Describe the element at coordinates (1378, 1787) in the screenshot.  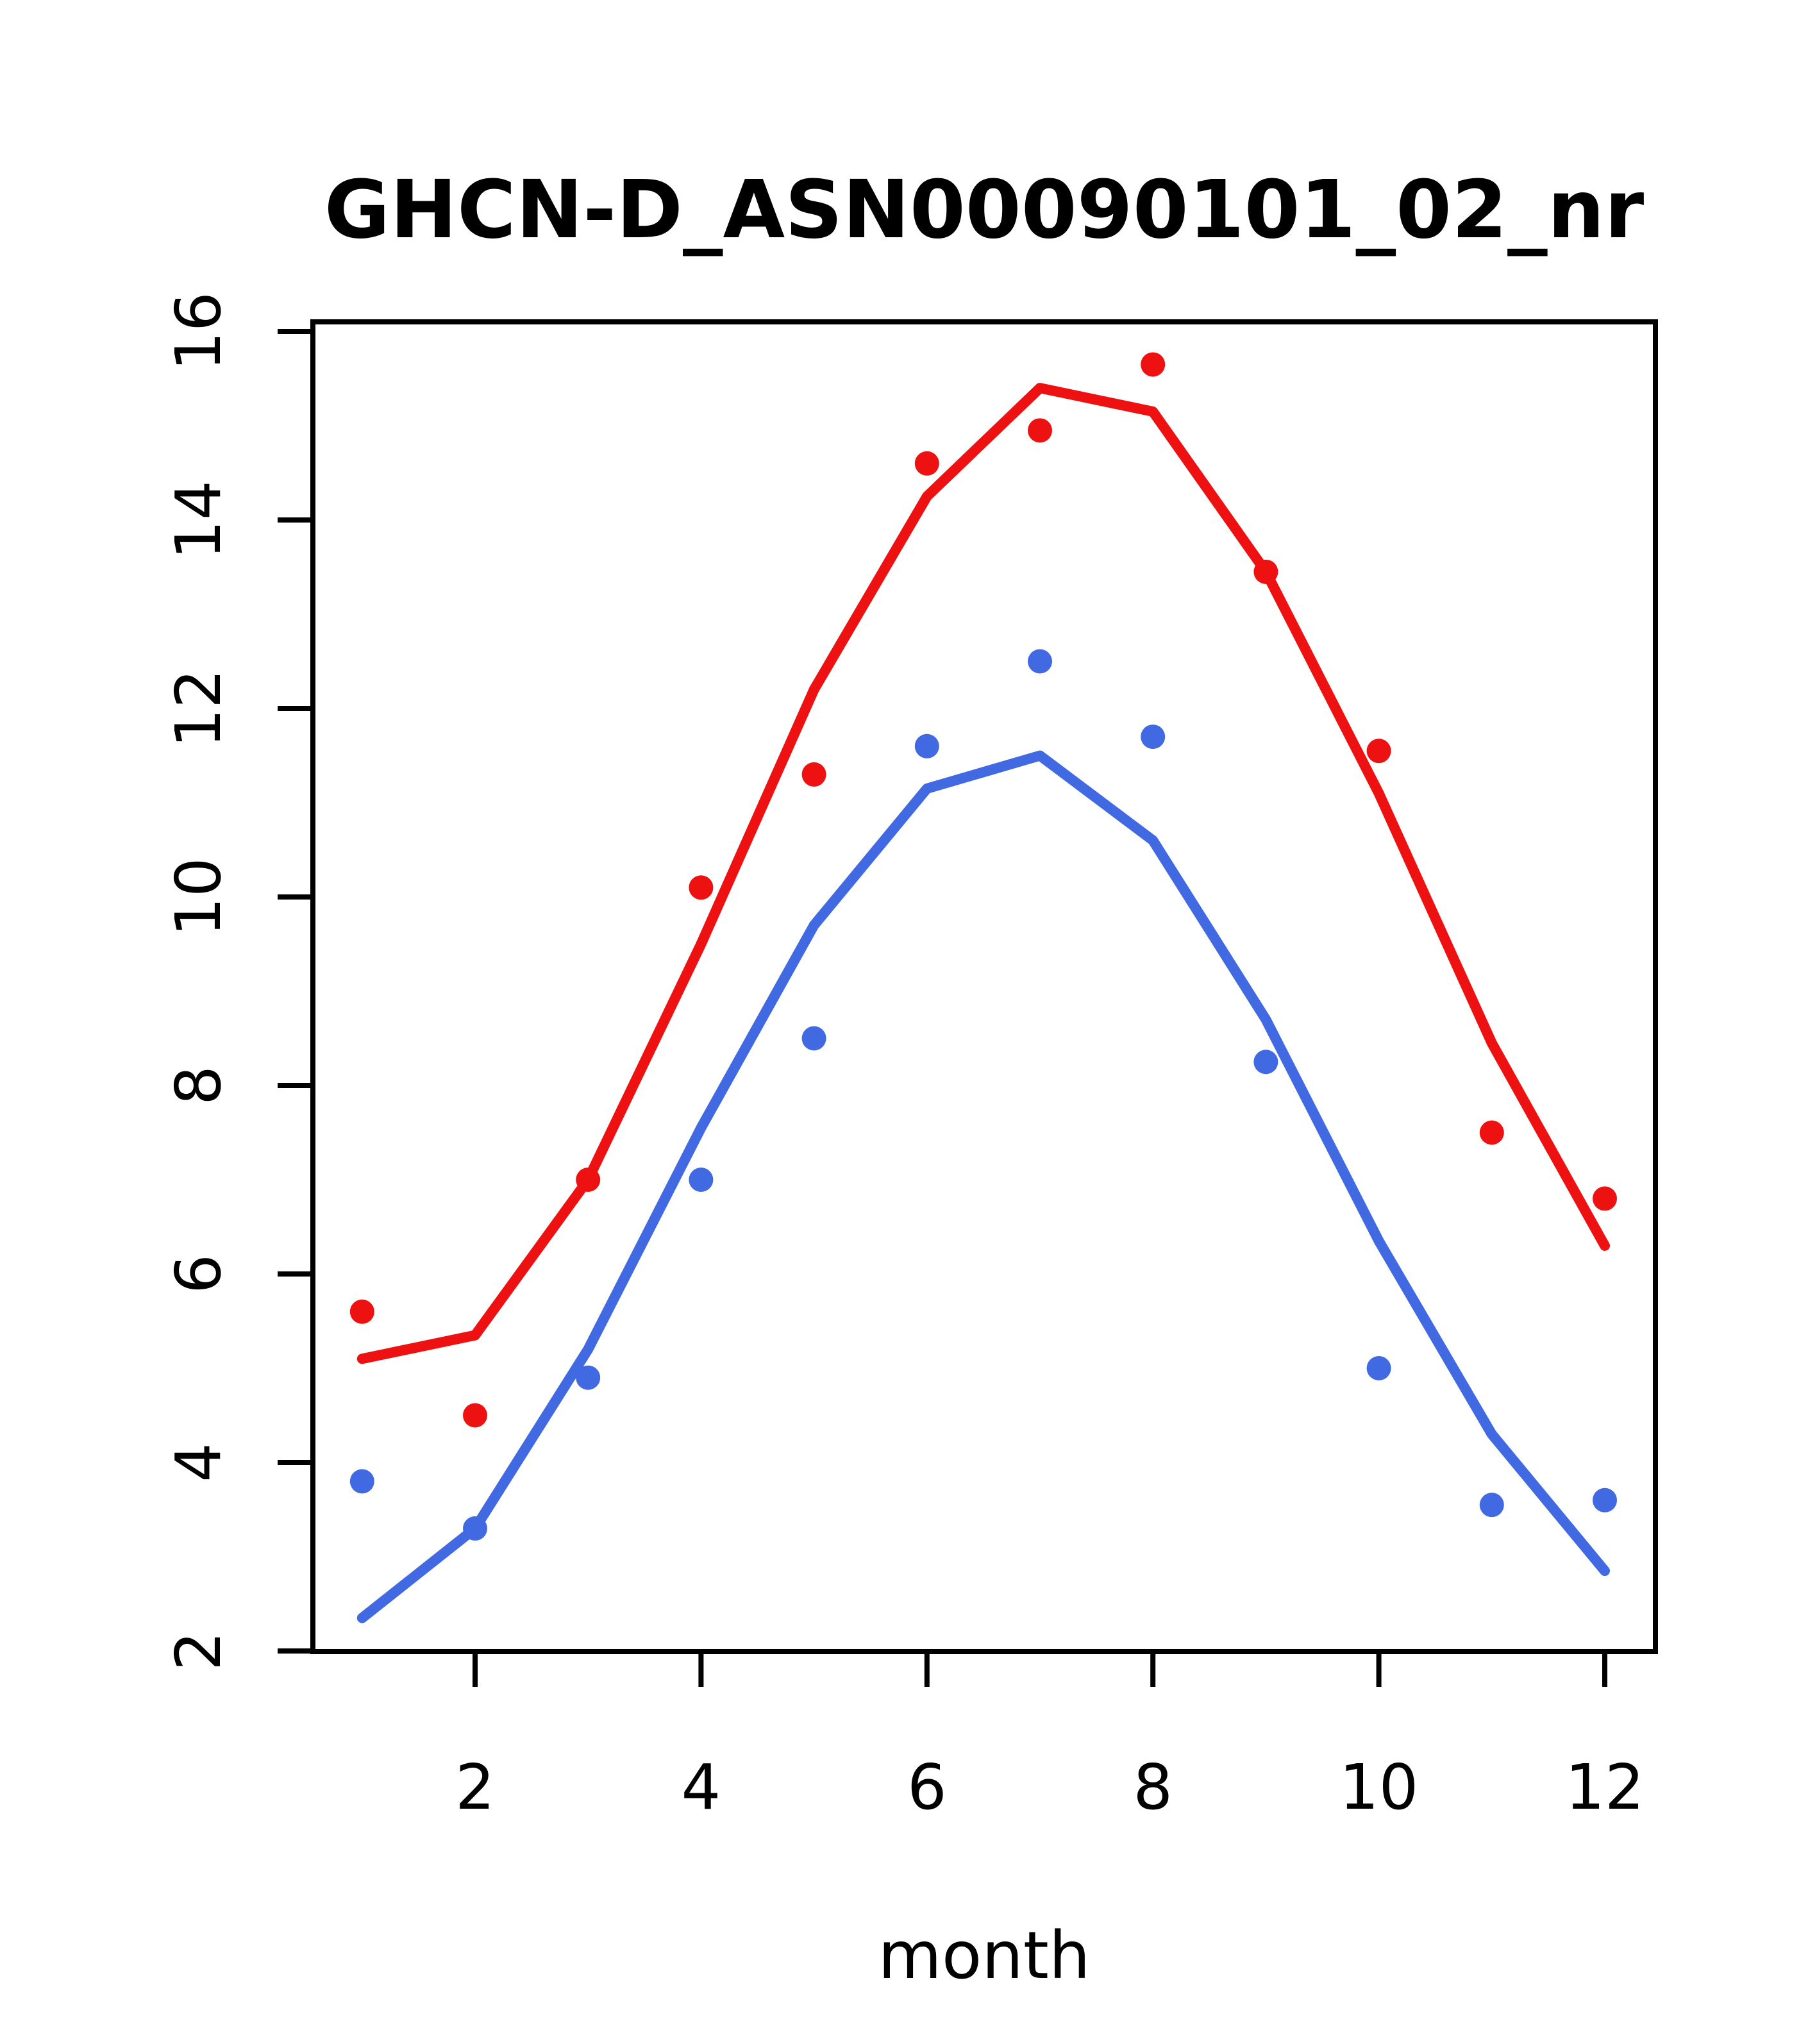
I see `x-tick-label-10: 10` at that location.